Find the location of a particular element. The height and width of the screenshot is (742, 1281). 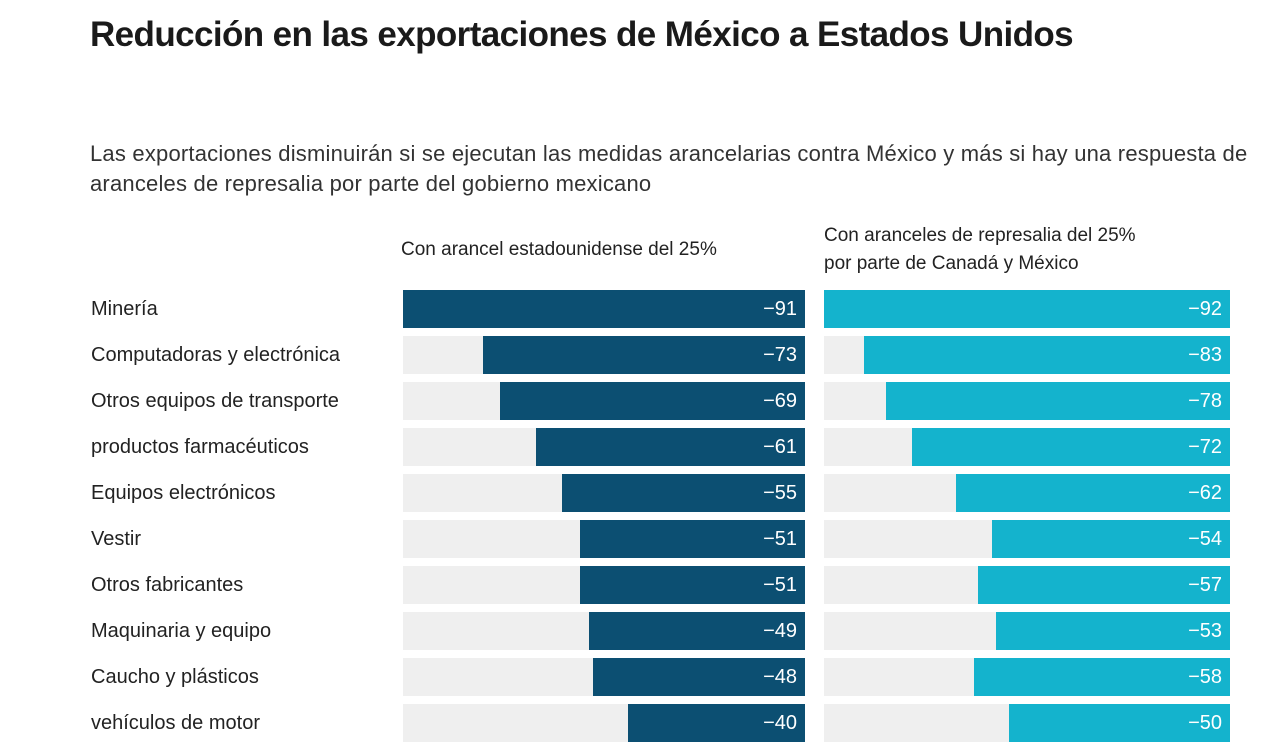

bar: −73 is located at coordinates (643, 355).